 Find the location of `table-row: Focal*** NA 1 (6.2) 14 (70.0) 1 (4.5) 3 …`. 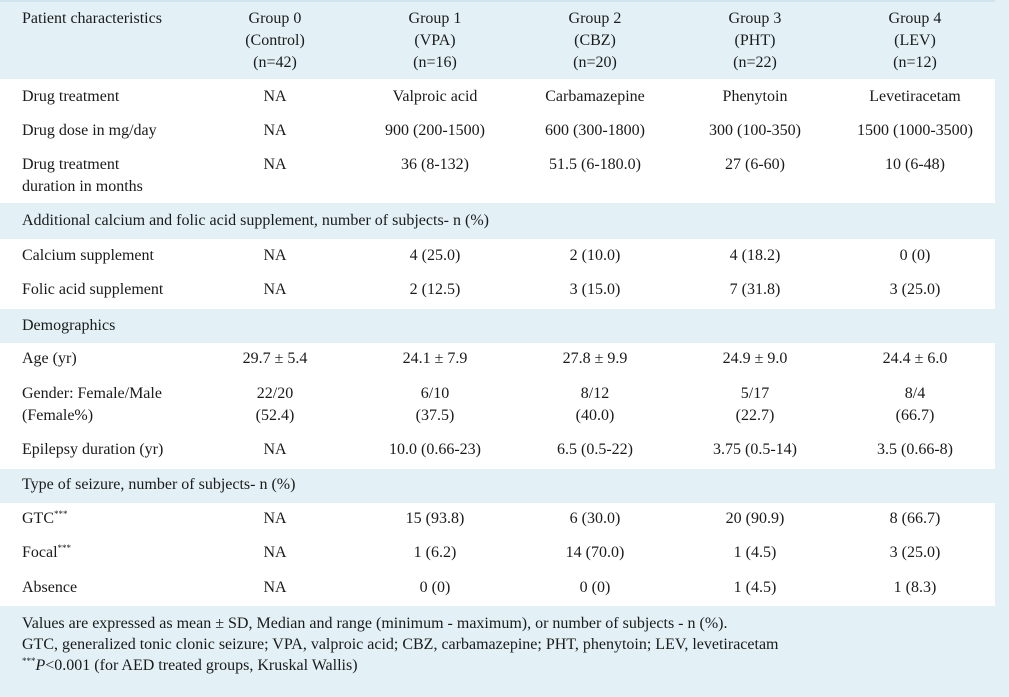

table-row: Focal*** NA 1 (6.2) 14 (70.0) 1 (4.5) 3 … is located at coordinates (497, 553).